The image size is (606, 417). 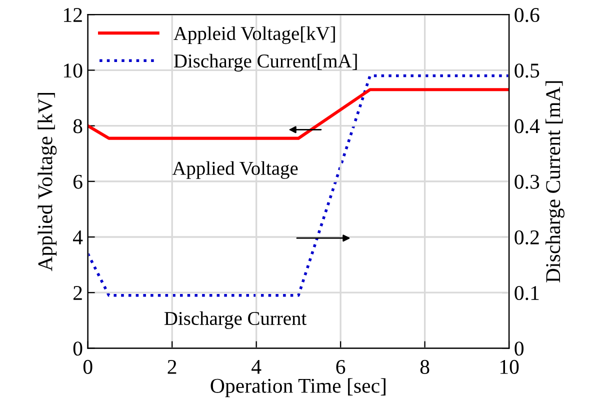 I want to click on y-axis-title: Applied Voltage [kV], so click(x=47, y=182).